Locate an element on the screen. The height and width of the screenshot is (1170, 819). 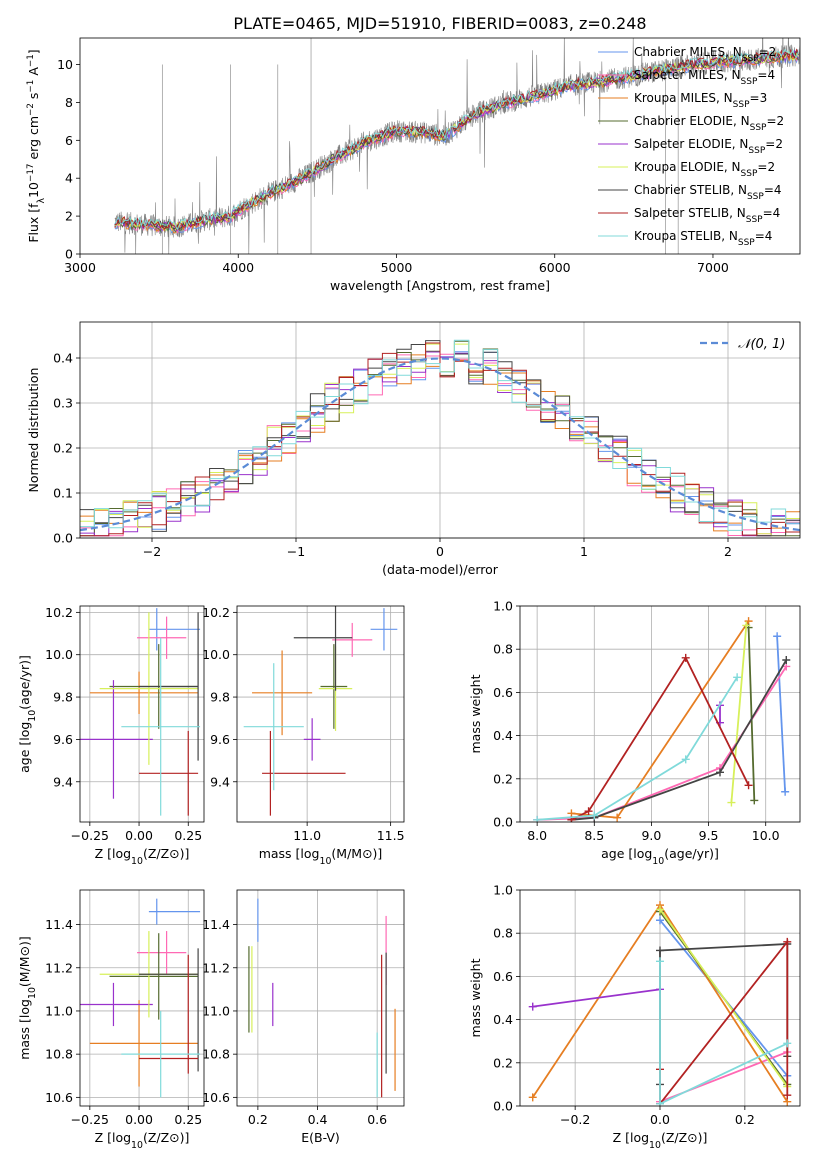
axes-massweight-vs-Z: −0.2 0.0 0.2 0.0 0.2 0.4 0.6 0.8 1.0 is located at coordinates (646, 1005).